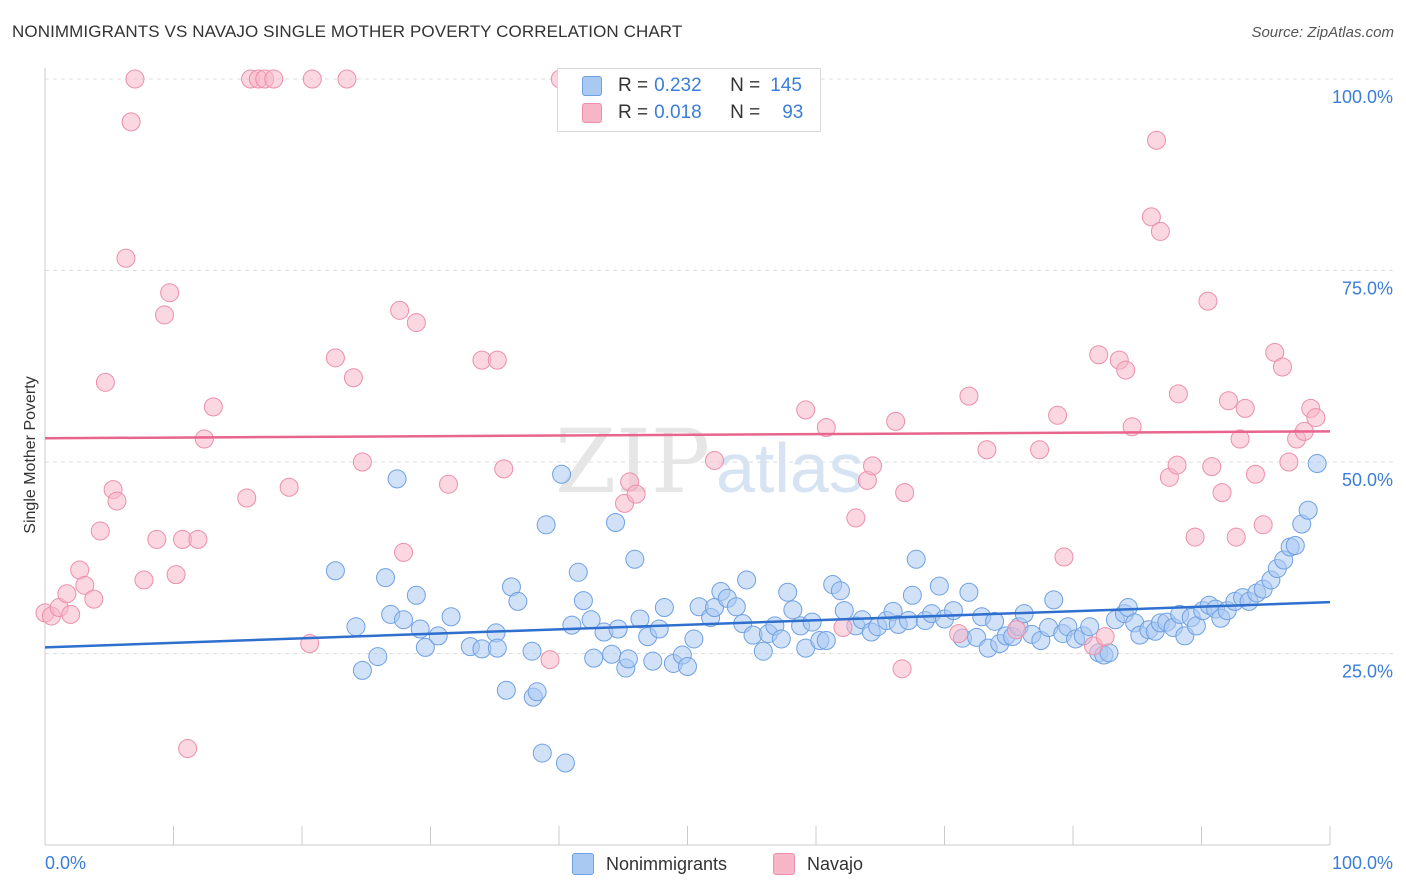  I want to click on legend-n-value: 93, so click(793, 112).